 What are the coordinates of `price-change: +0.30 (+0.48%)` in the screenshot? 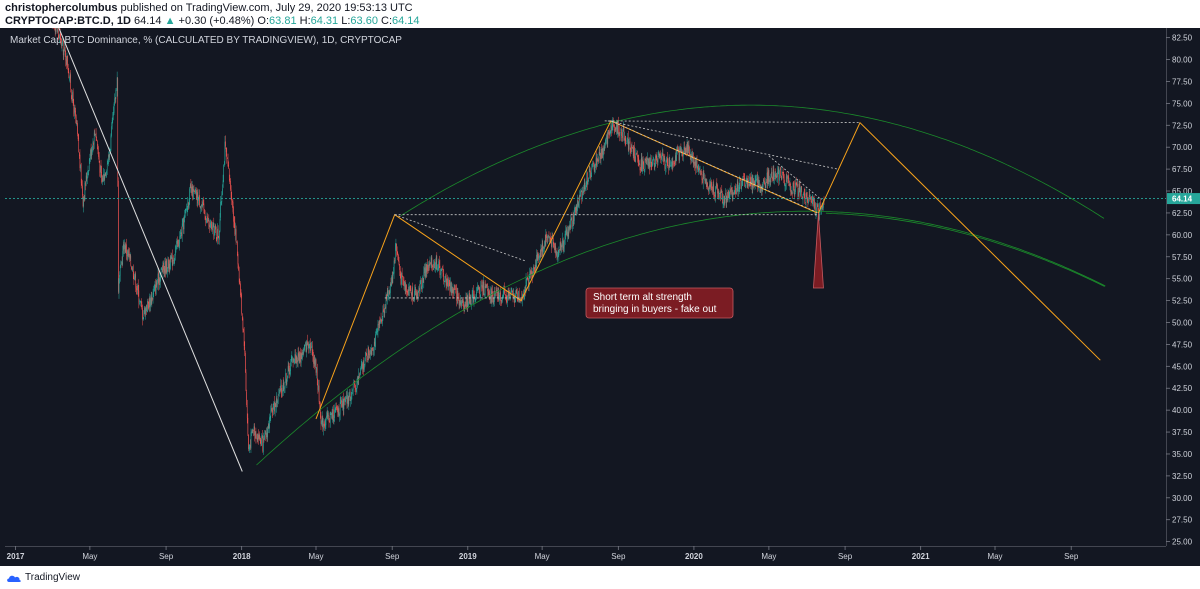 It's located at (216, 21).